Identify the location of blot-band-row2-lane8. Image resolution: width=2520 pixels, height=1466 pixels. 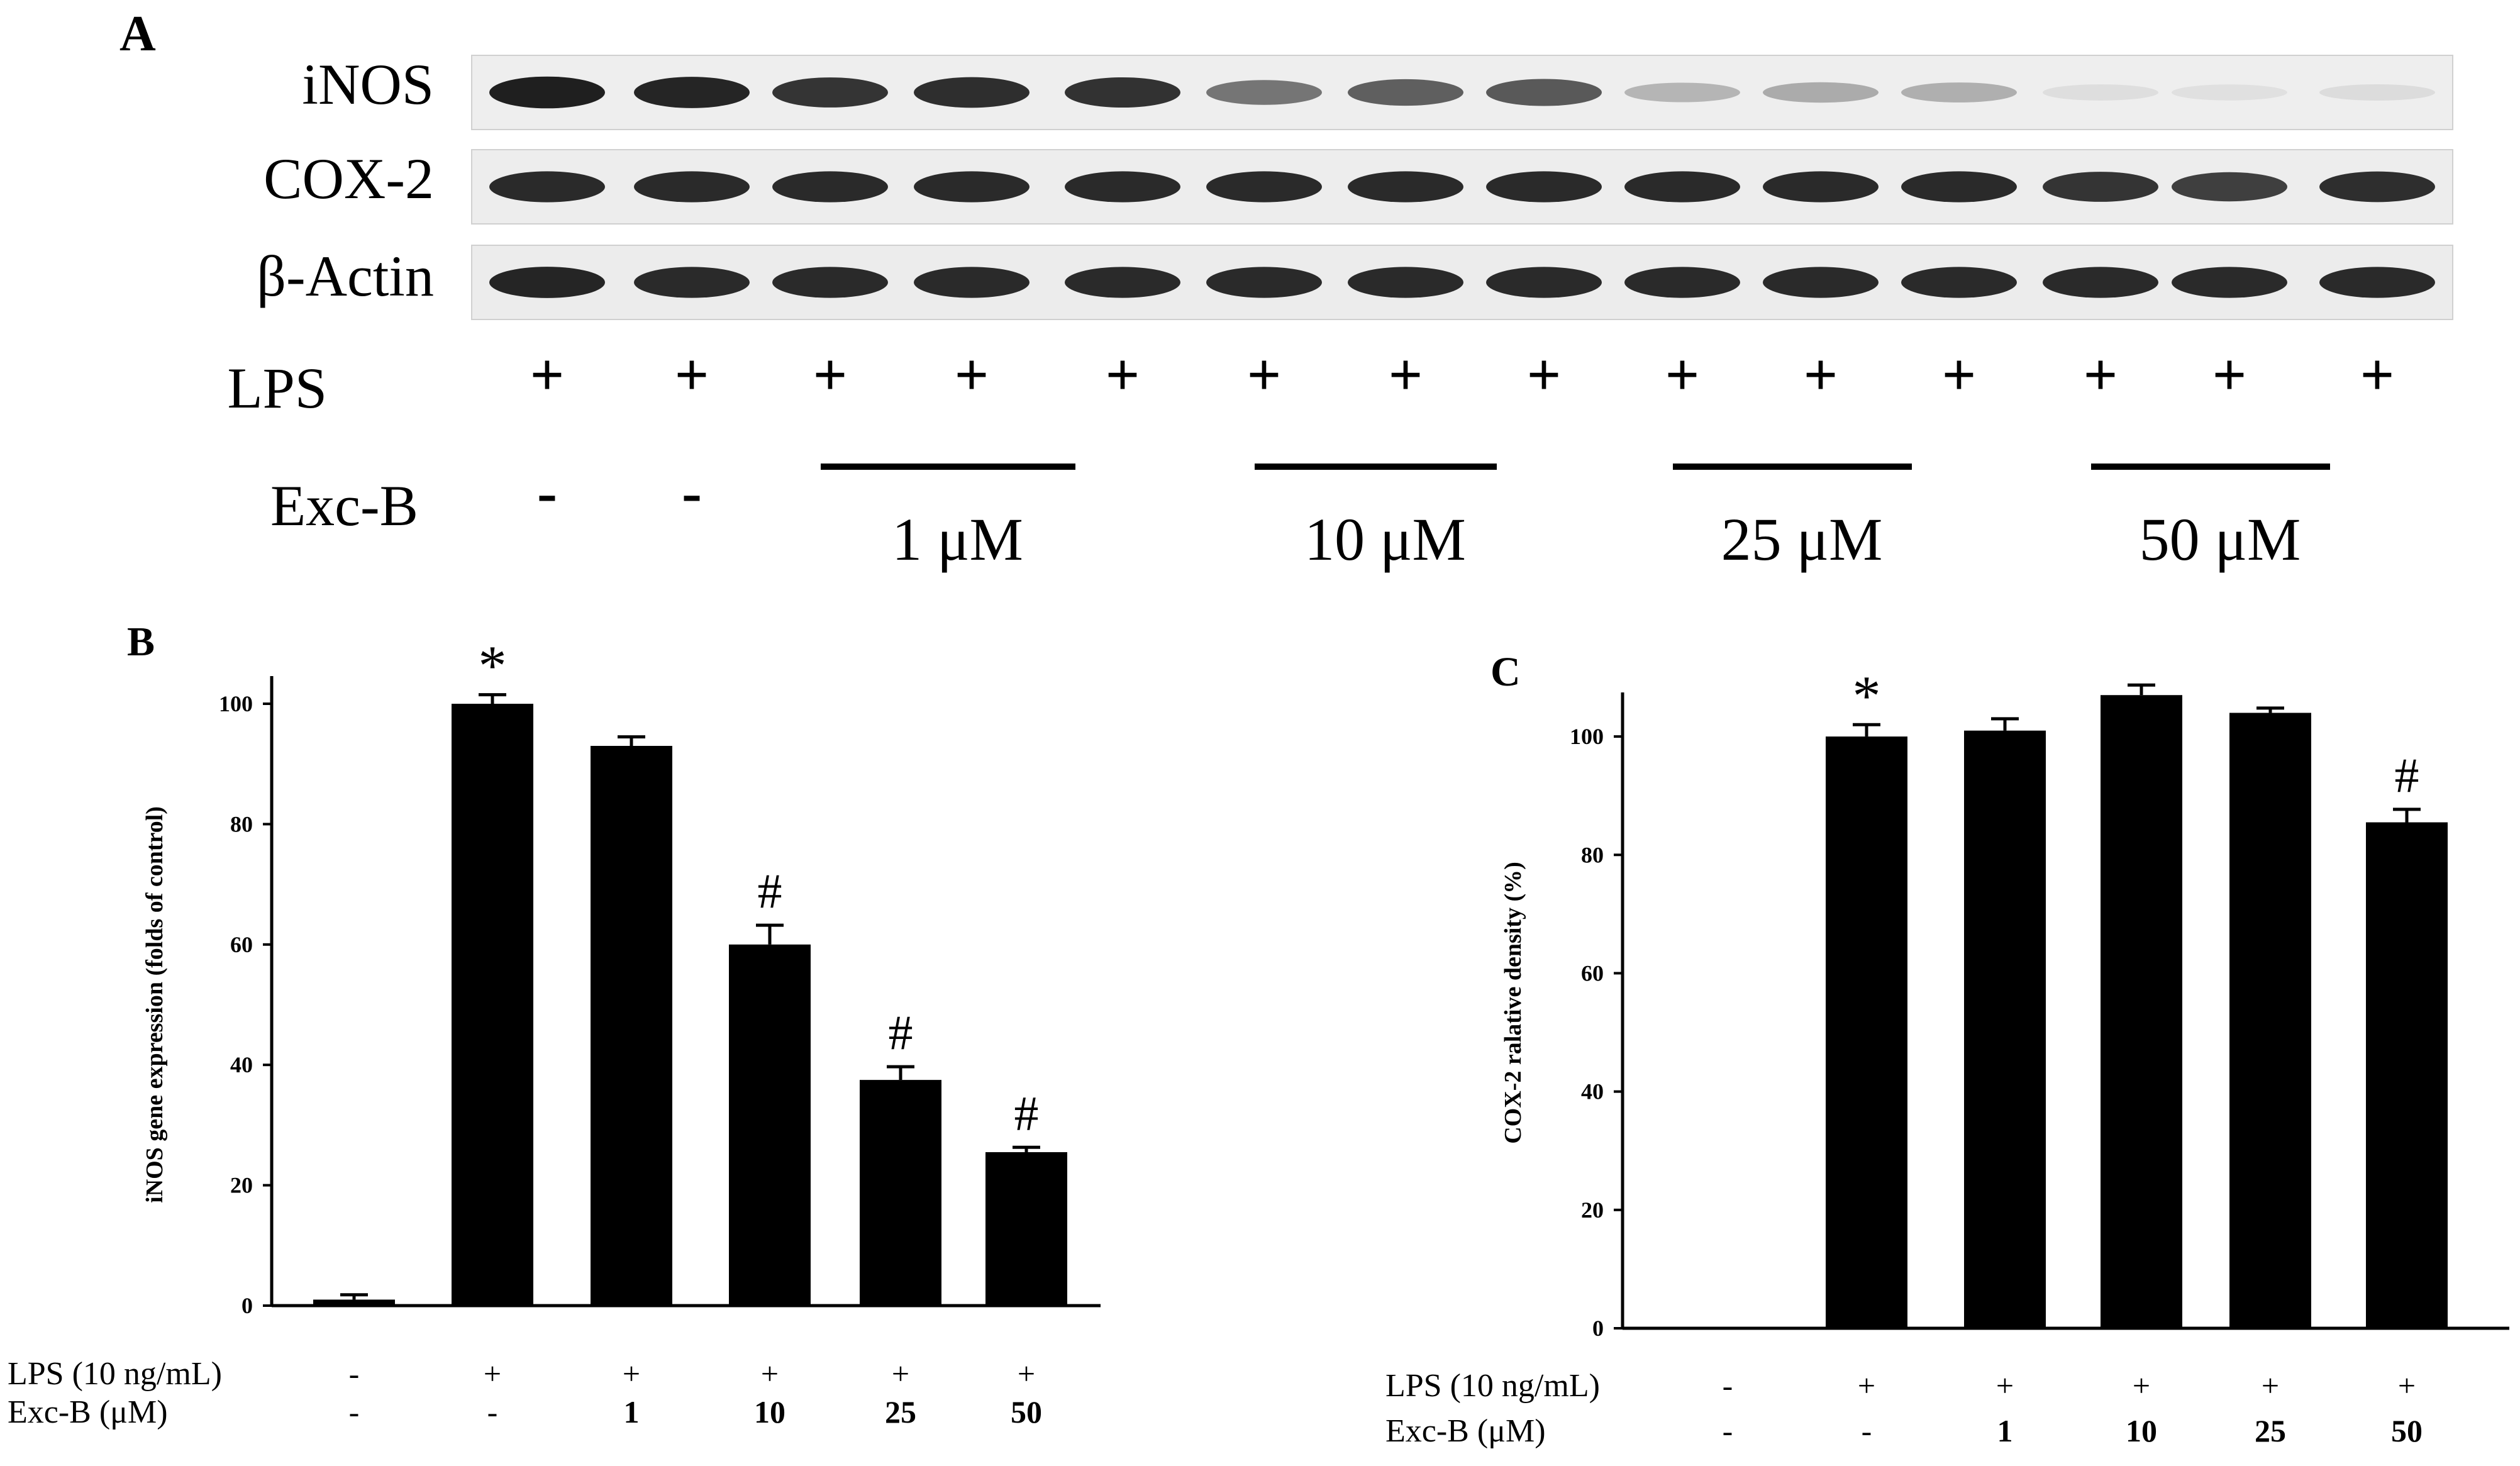
(1544, 187).